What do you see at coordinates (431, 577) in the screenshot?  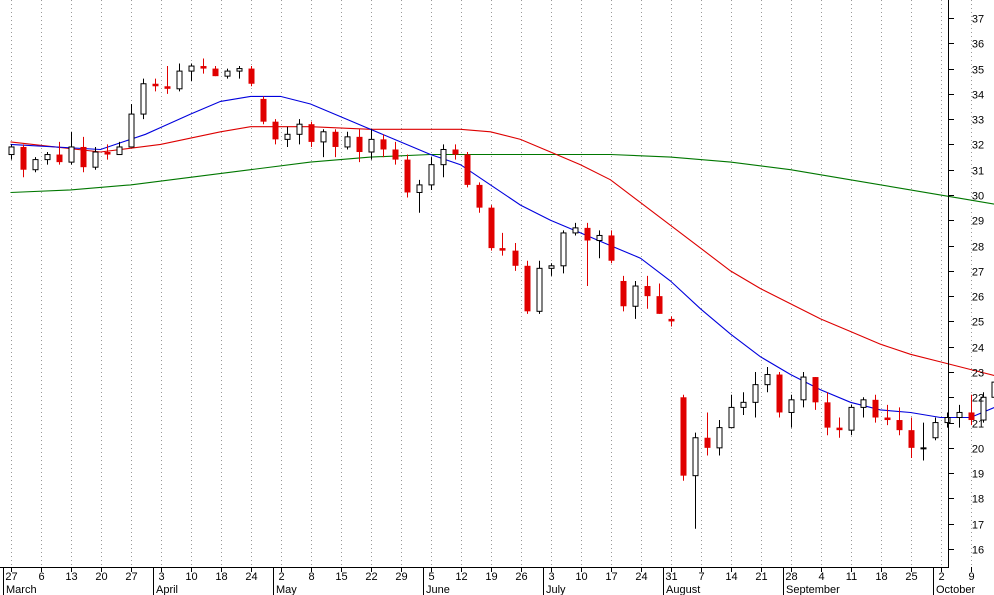 I see `x-tick-label: 5` at bounding box center [431, 577].